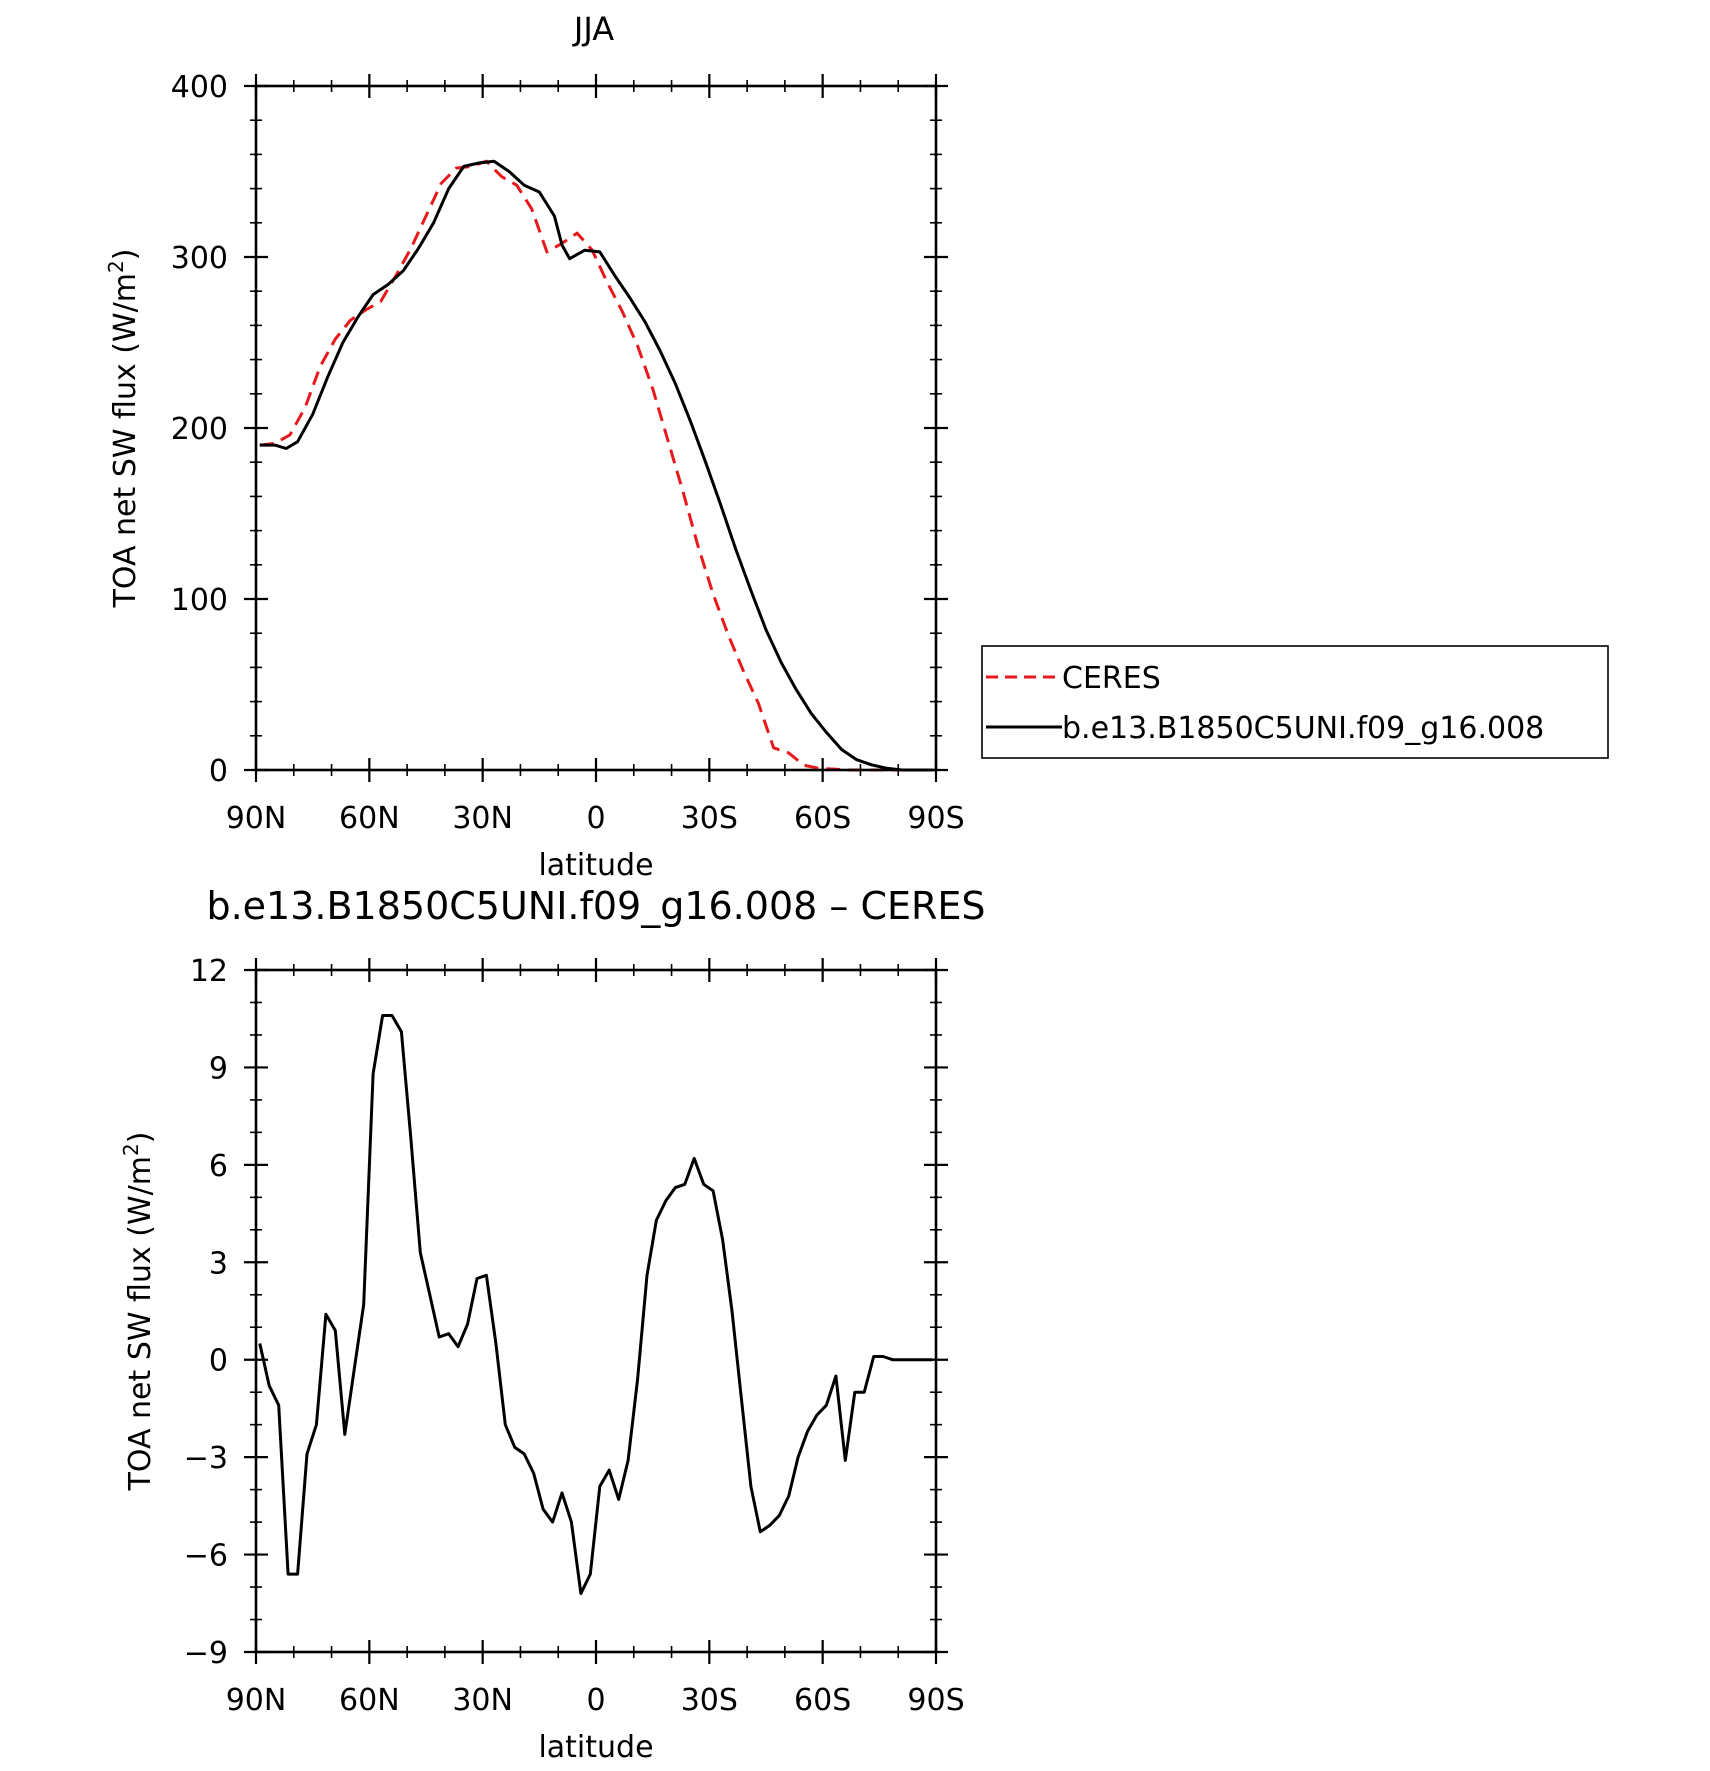 Image resolution: width=1710 pixels, height=1771 pixels. Describe the element at coordinates (199, 87) in the screenshot. I see `top-y-tick-label: 400` at that location.